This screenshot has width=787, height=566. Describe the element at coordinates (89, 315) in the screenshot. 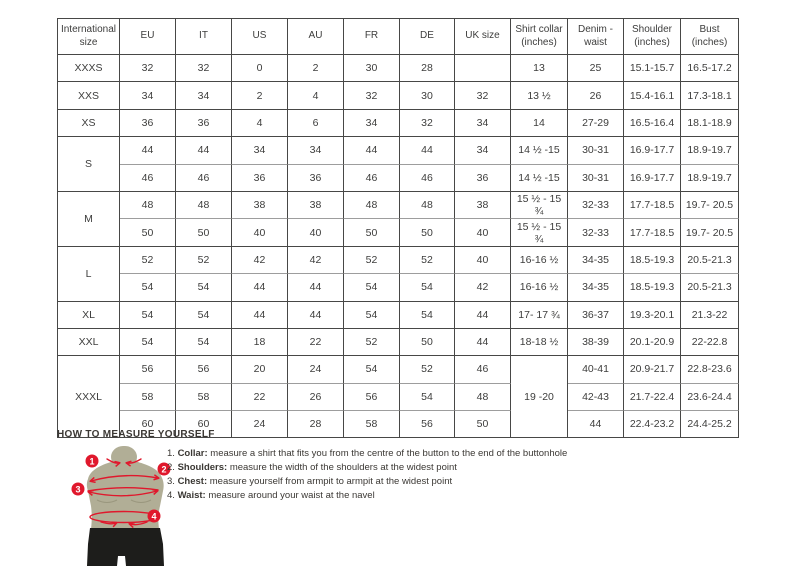

I see `size-label-cell: XL` at that location.